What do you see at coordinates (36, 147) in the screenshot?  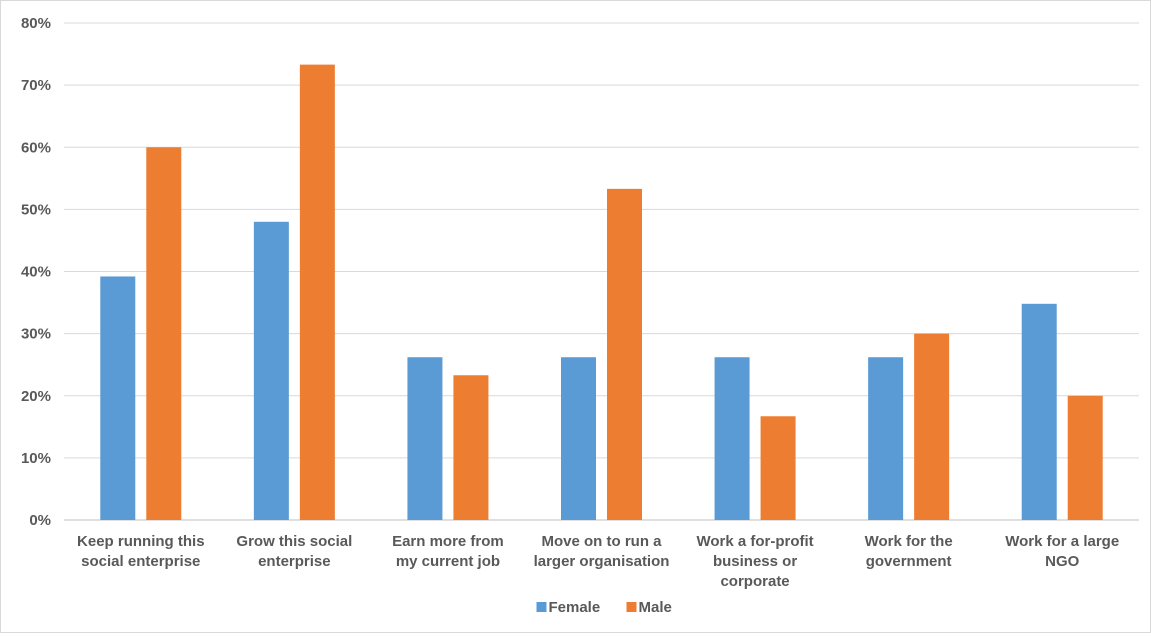 I see `y-tick-label: 60%` at bounding box center [36, 147].